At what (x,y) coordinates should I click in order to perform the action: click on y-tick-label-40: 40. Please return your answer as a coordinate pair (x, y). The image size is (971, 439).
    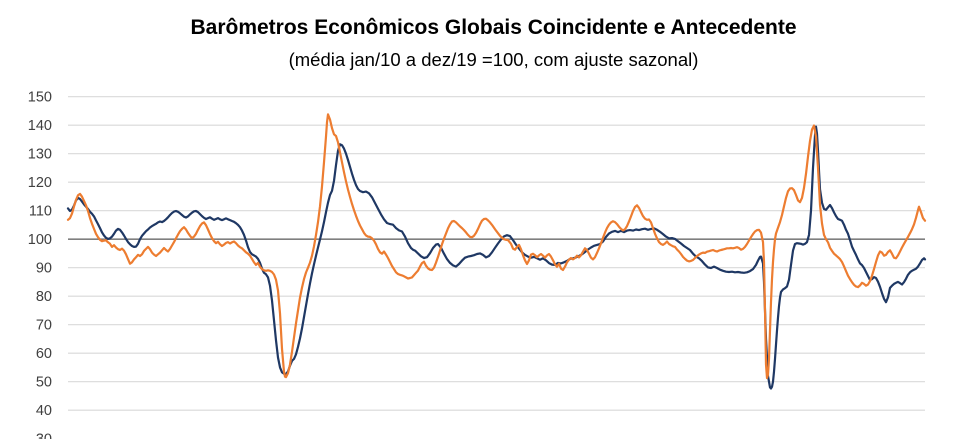
    Looking at the image, I should click on (44, 411).